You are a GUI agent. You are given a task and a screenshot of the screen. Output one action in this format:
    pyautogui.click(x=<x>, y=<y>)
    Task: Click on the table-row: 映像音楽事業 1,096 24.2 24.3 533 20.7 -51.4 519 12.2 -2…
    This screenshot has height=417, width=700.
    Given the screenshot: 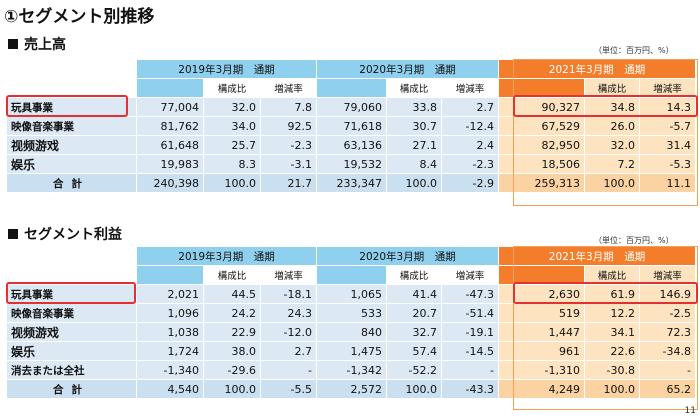 What is the action you would take?
    pyautogui.click(x=351, y=313)
    